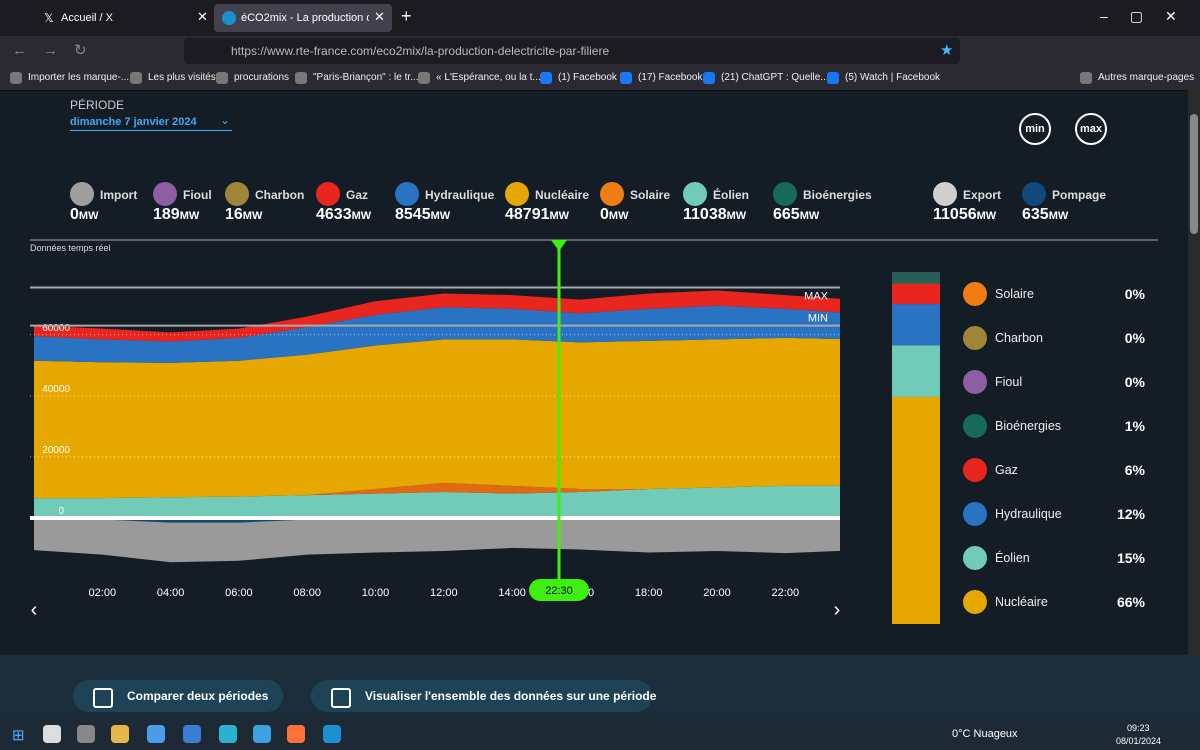 Image resolution: width=1200 pixels, height=750 pixels. What do you see at coordinates (460, 195) in the screenshot?
I see `source-name: Hydraulique` at bounding box center [460, 195].